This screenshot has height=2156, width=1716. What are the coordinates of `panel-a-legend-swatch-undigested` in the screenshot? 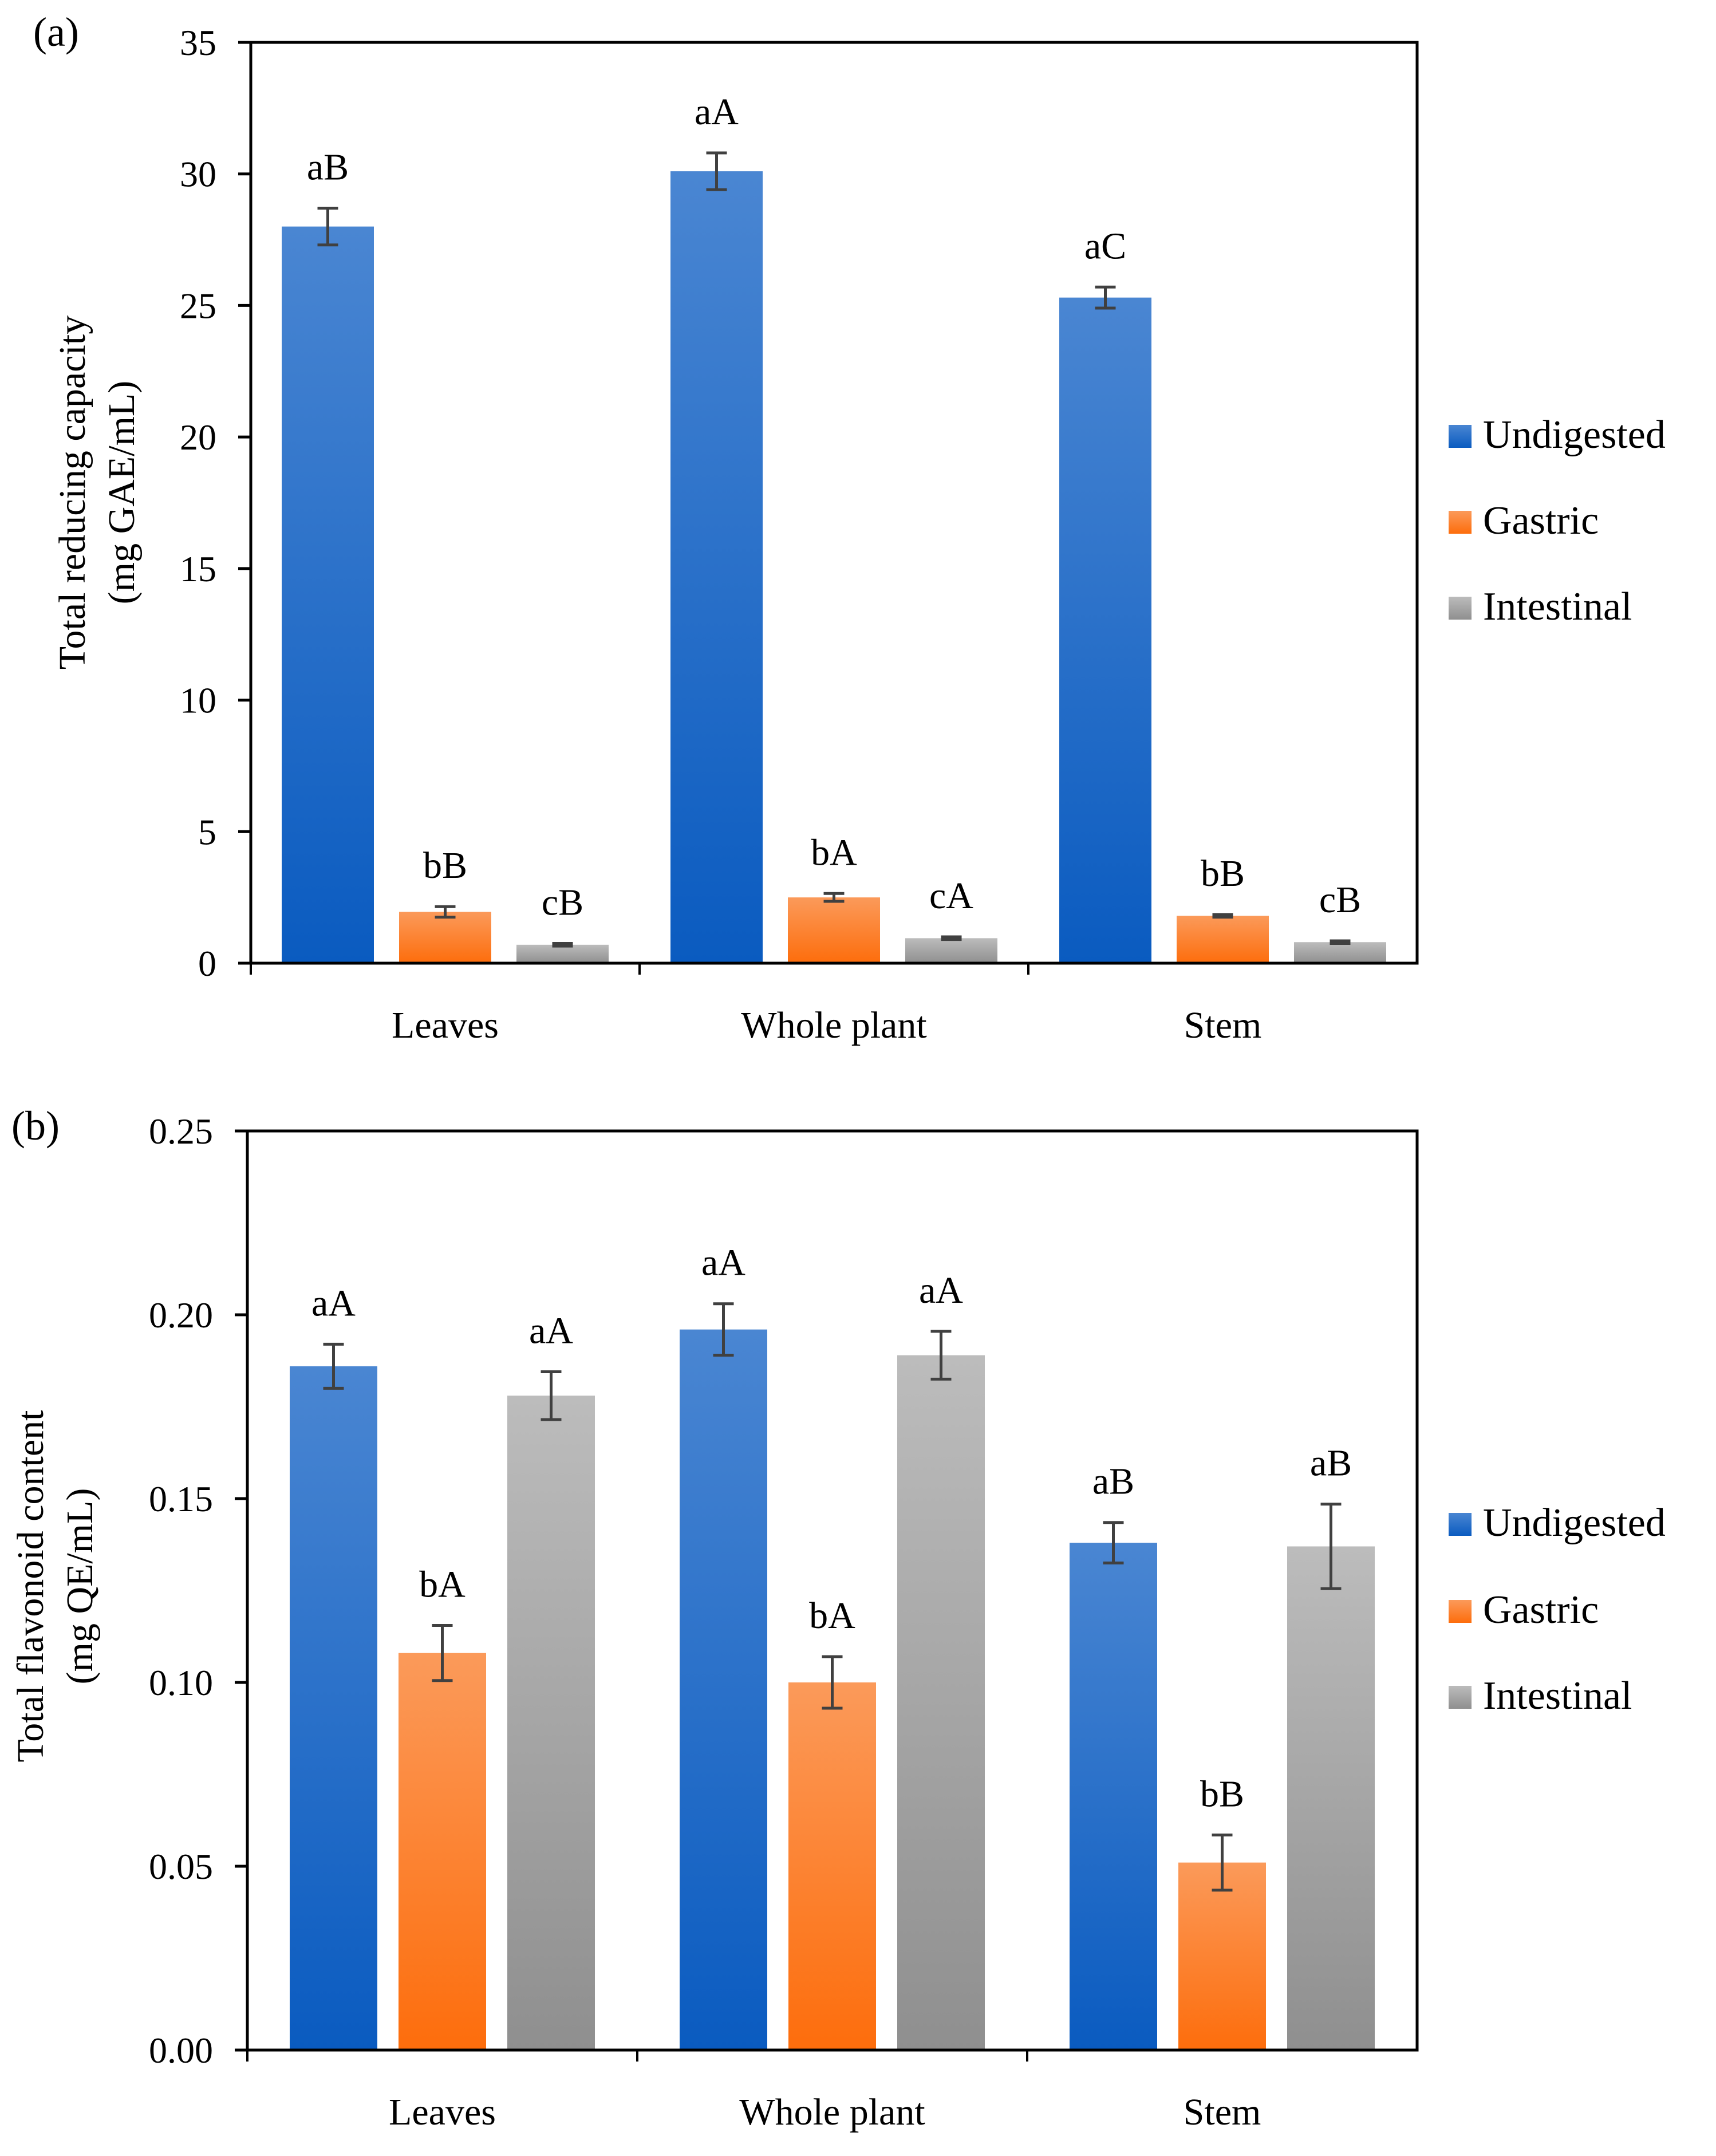 It's located at (1460, 436).